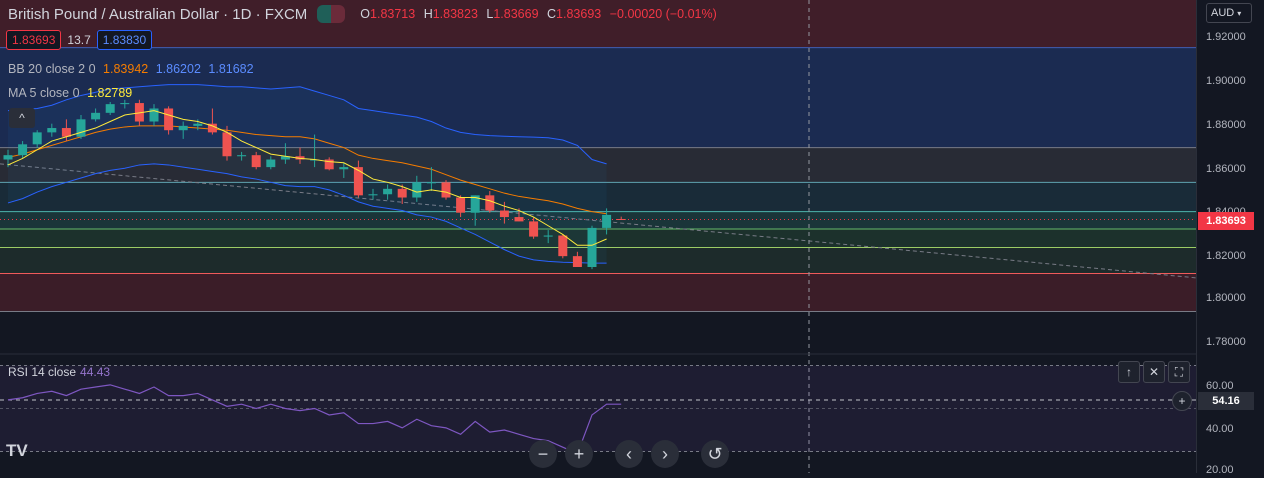  What do you see at coordinates (1226, 37) in the screenshot?
I see `price-tick: 1.92000` at bounding box center [1226, 37].